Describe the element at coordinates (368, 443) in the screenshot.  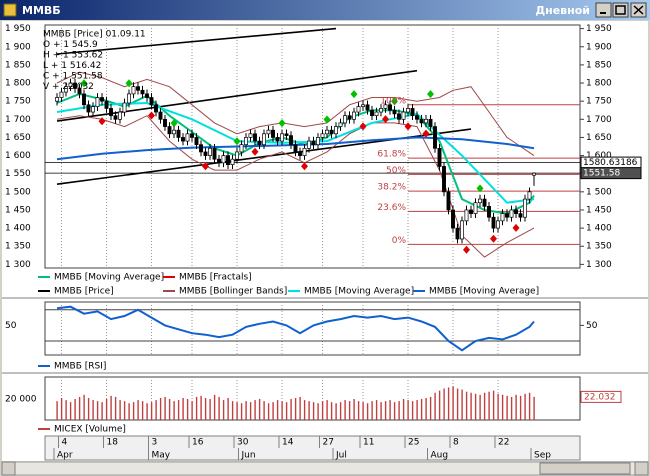
I see `x-tick-label: 11` at that location.